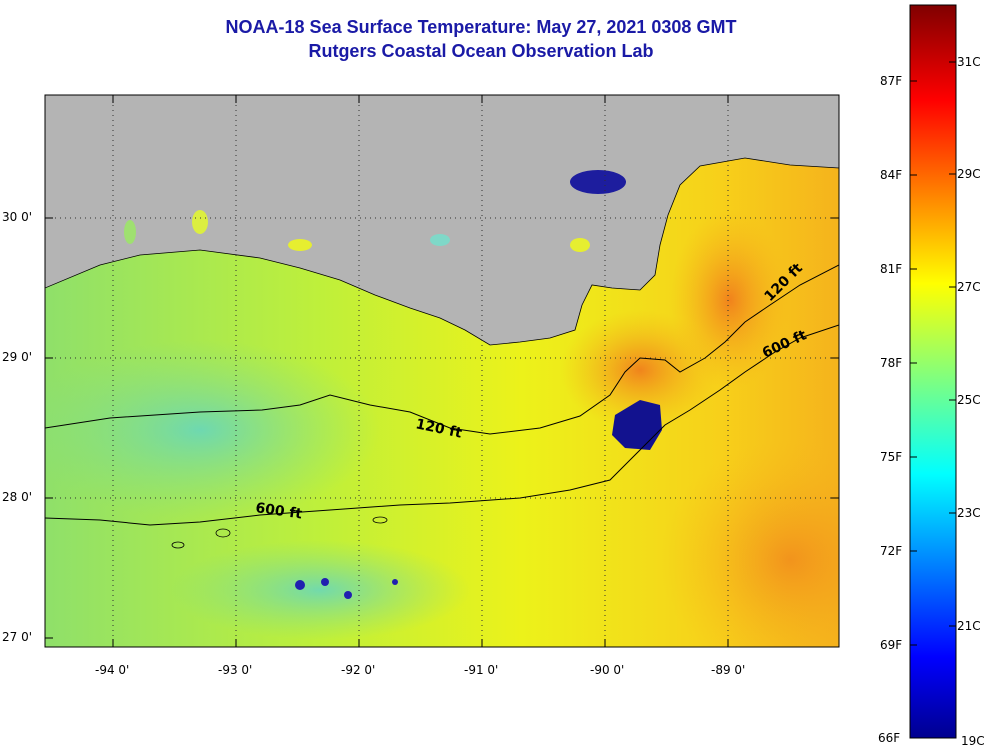 Image resolution: width=992 pixels, height=754 pixels. What do you see at coordinates (969, 626) in the screenshot?
I see `colorbar-celsius-label: 21C` at bounding box center [969, 626].